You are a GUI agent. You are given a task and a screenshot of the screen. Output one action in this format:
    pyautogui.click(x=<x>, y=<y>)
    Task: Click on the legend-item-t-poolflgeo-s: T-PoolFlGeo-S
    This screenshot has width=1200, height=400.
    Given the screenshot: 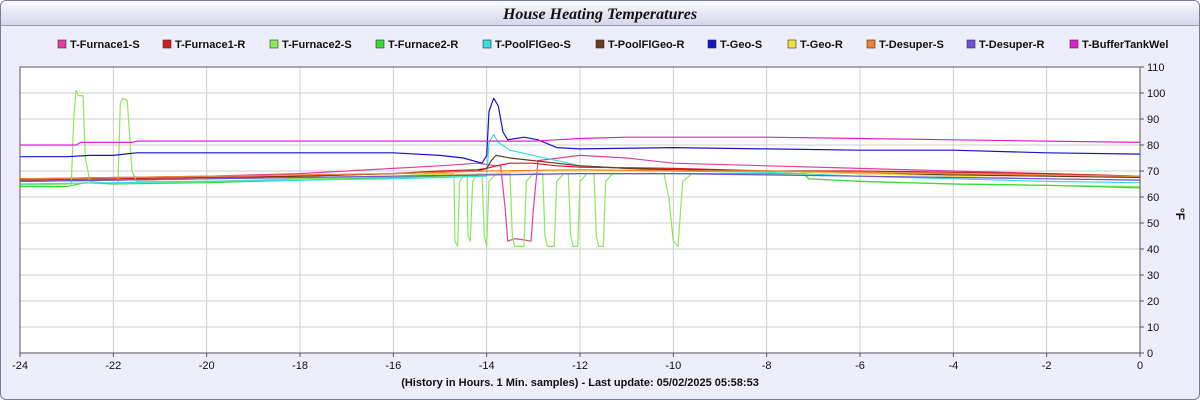 What is the action you would take?
    pyautogui.click(x=526, y=45)
    